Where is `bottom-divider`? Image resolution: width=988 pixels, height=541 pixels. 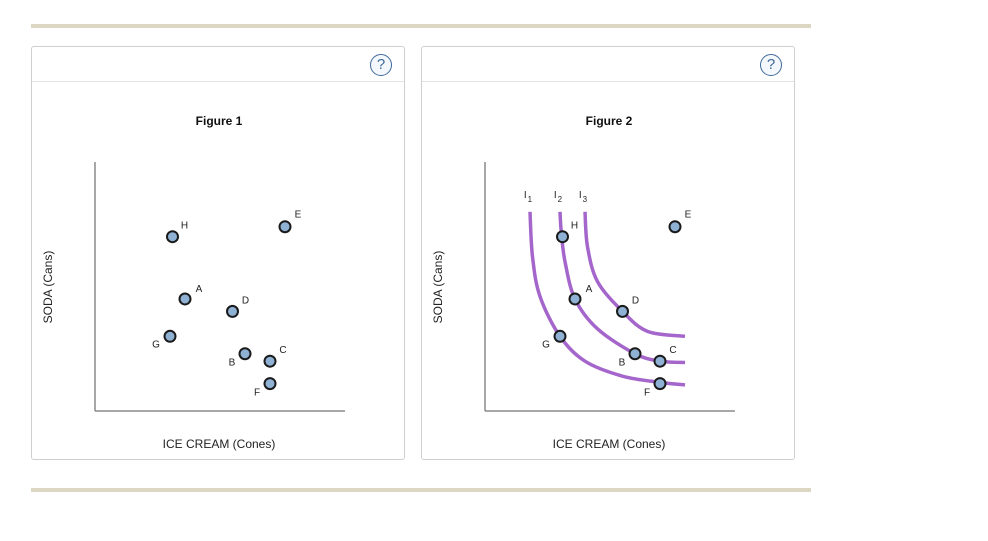
bottom-divider is located at coordinates (421, 490).